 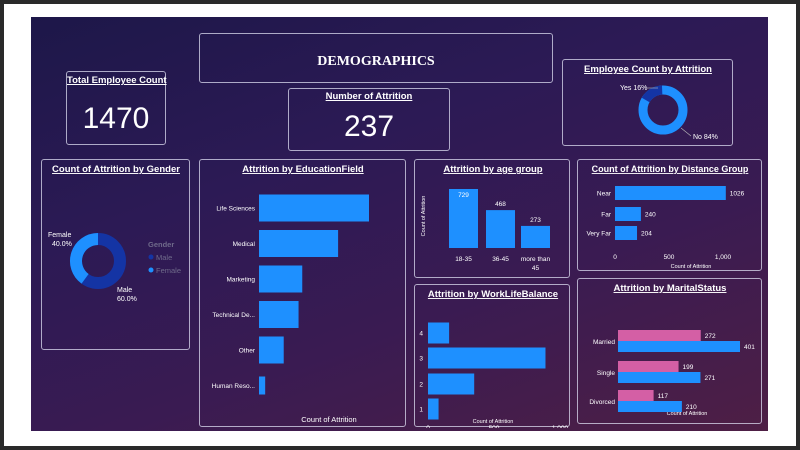 I want to click on legend-item-male: Male, so click(x=164, y=257).